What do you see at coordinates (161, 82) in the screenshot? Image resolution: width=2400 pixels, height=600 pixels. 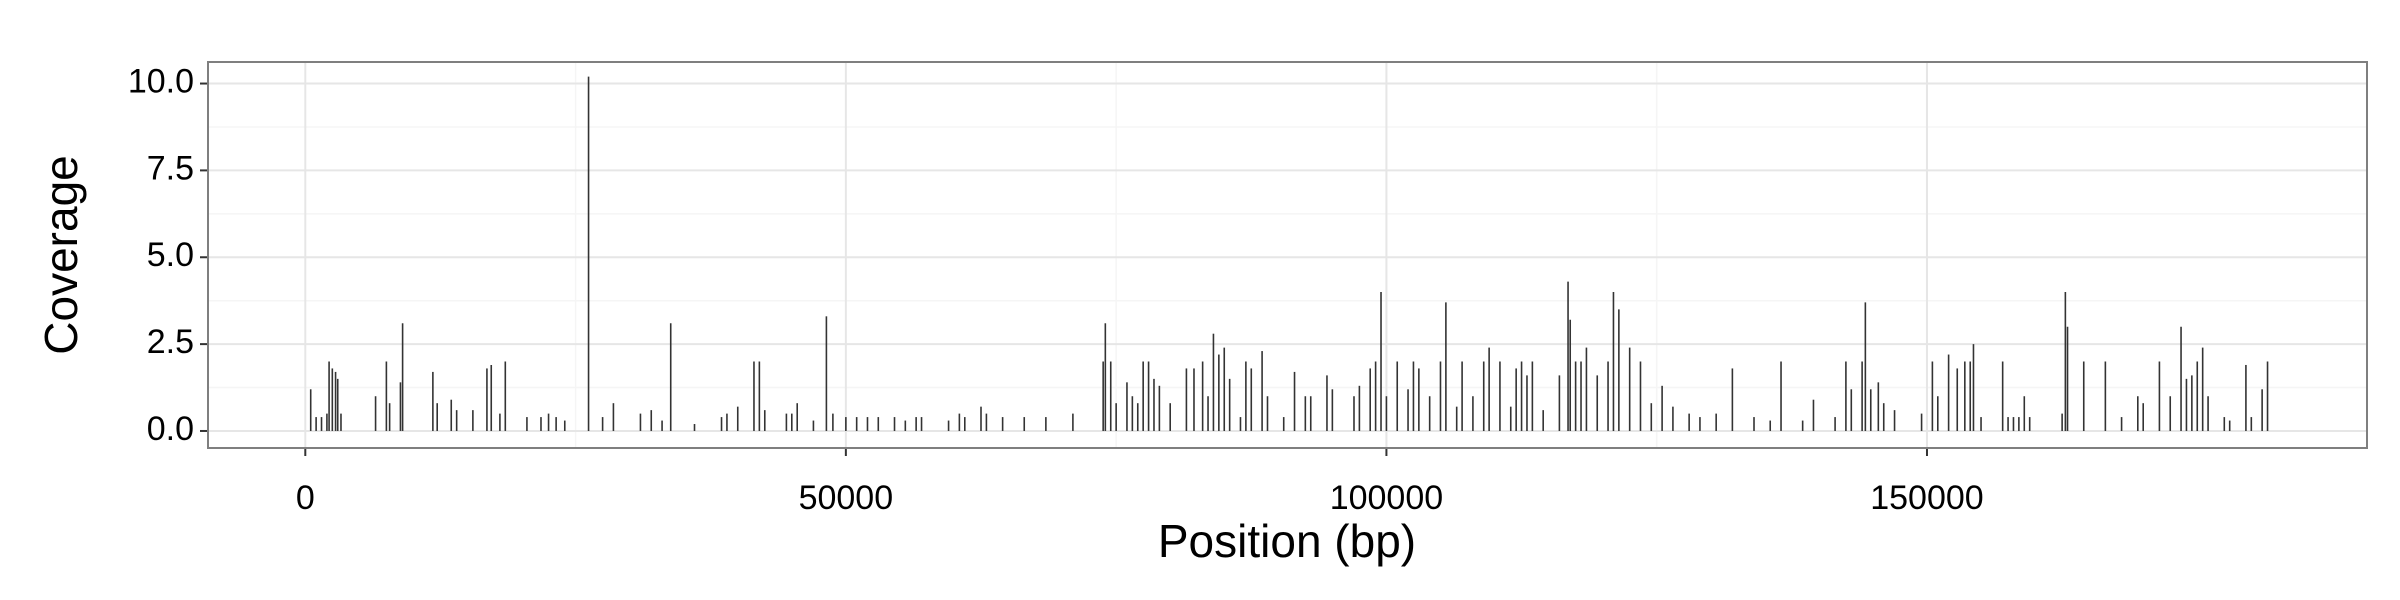 I see `y-tick-label: 10.0` at bounding box center [161, 82].